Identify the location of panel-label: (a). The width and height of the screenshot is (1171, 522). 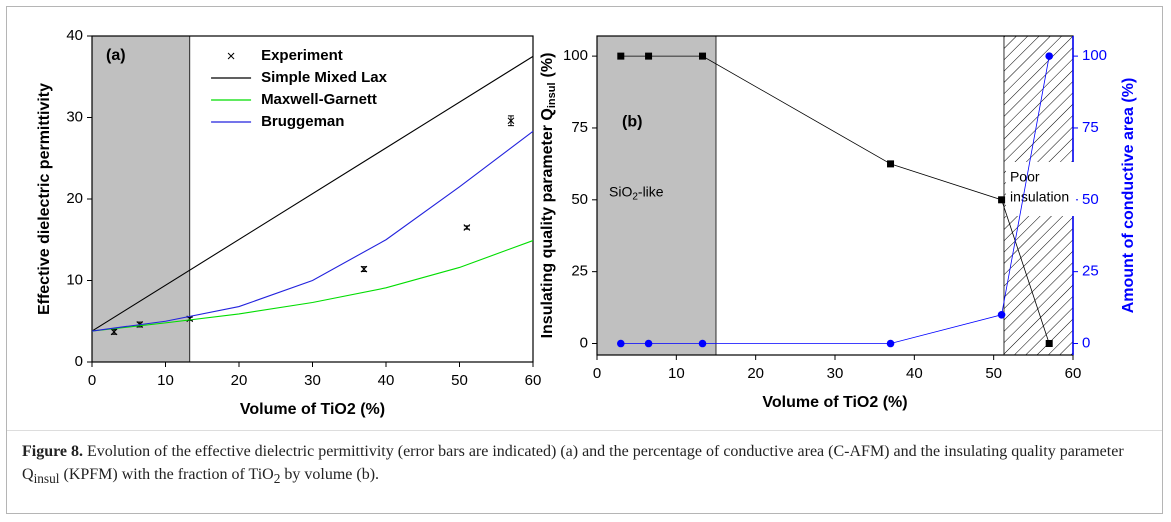
(116, 55).